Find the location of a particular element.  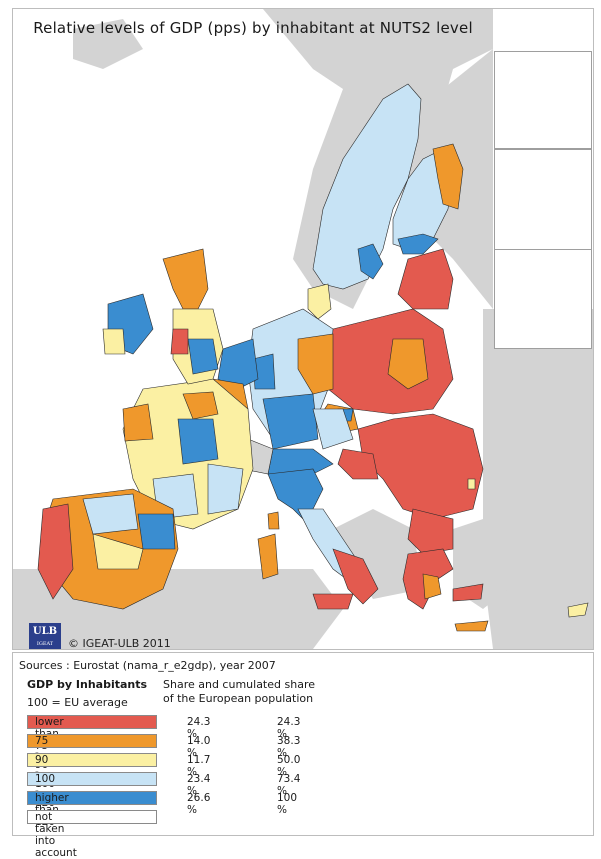

iberia-regions is located at coordinates (108, 549).